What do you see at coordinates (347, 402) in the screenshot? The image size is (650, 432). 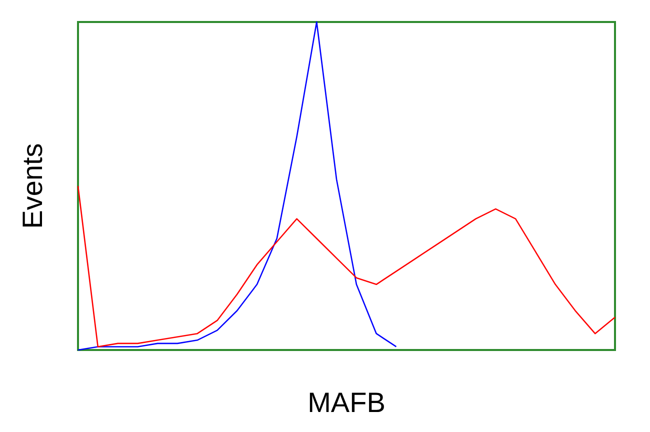 I see `x-axis-title: MAFB` at bounding box center [347, 402].